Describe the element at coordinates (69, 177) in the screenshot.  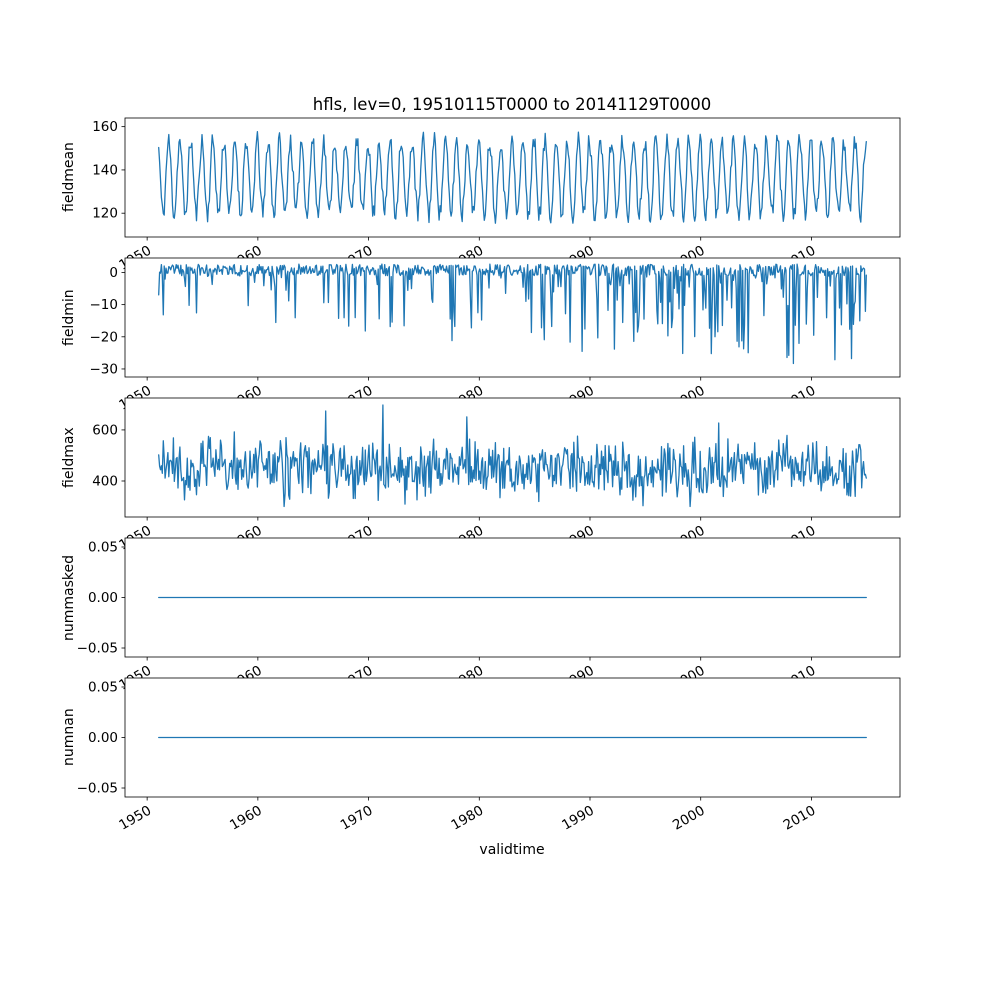
I see `ylabel-fieldmean: fieldmean` at that location.